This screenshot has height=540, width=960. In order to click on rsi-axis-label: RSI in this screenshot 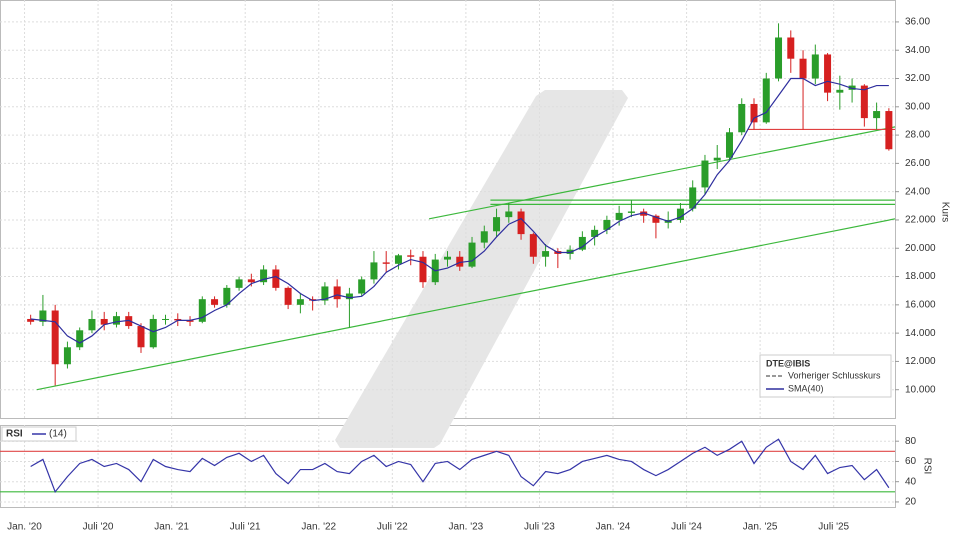, I will do `click(926, 466)`.